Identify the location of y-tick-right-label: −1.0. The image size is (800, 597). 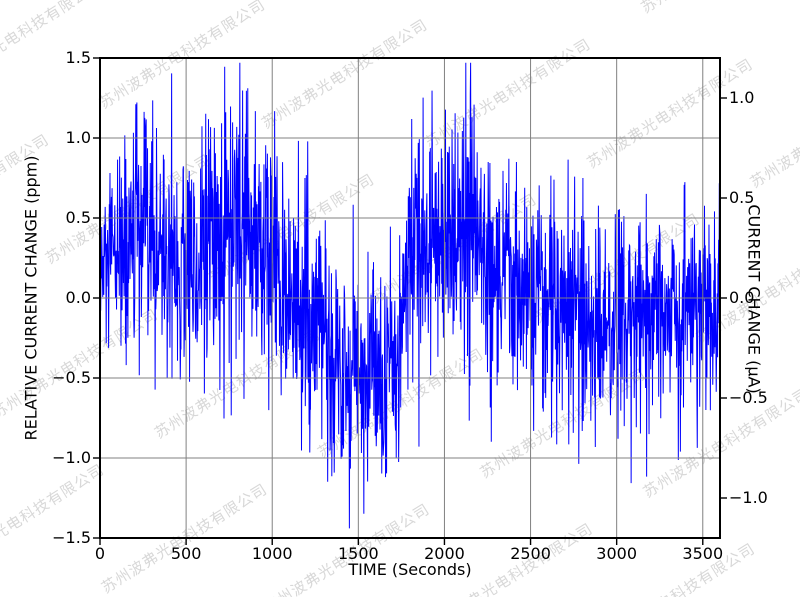
(748, 497).